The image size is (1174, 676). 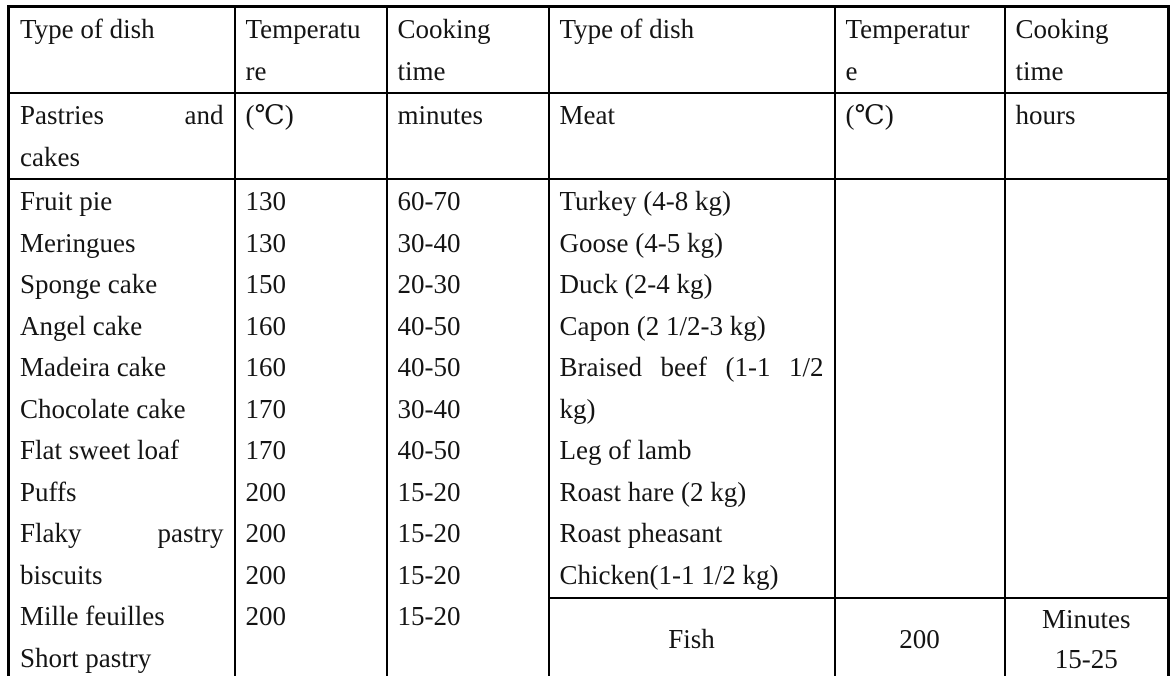 What do you see at coordinates (122, 534) in the screenshot?
I see `cell-line: Flaky pastry` at bounding box center [122, 534].